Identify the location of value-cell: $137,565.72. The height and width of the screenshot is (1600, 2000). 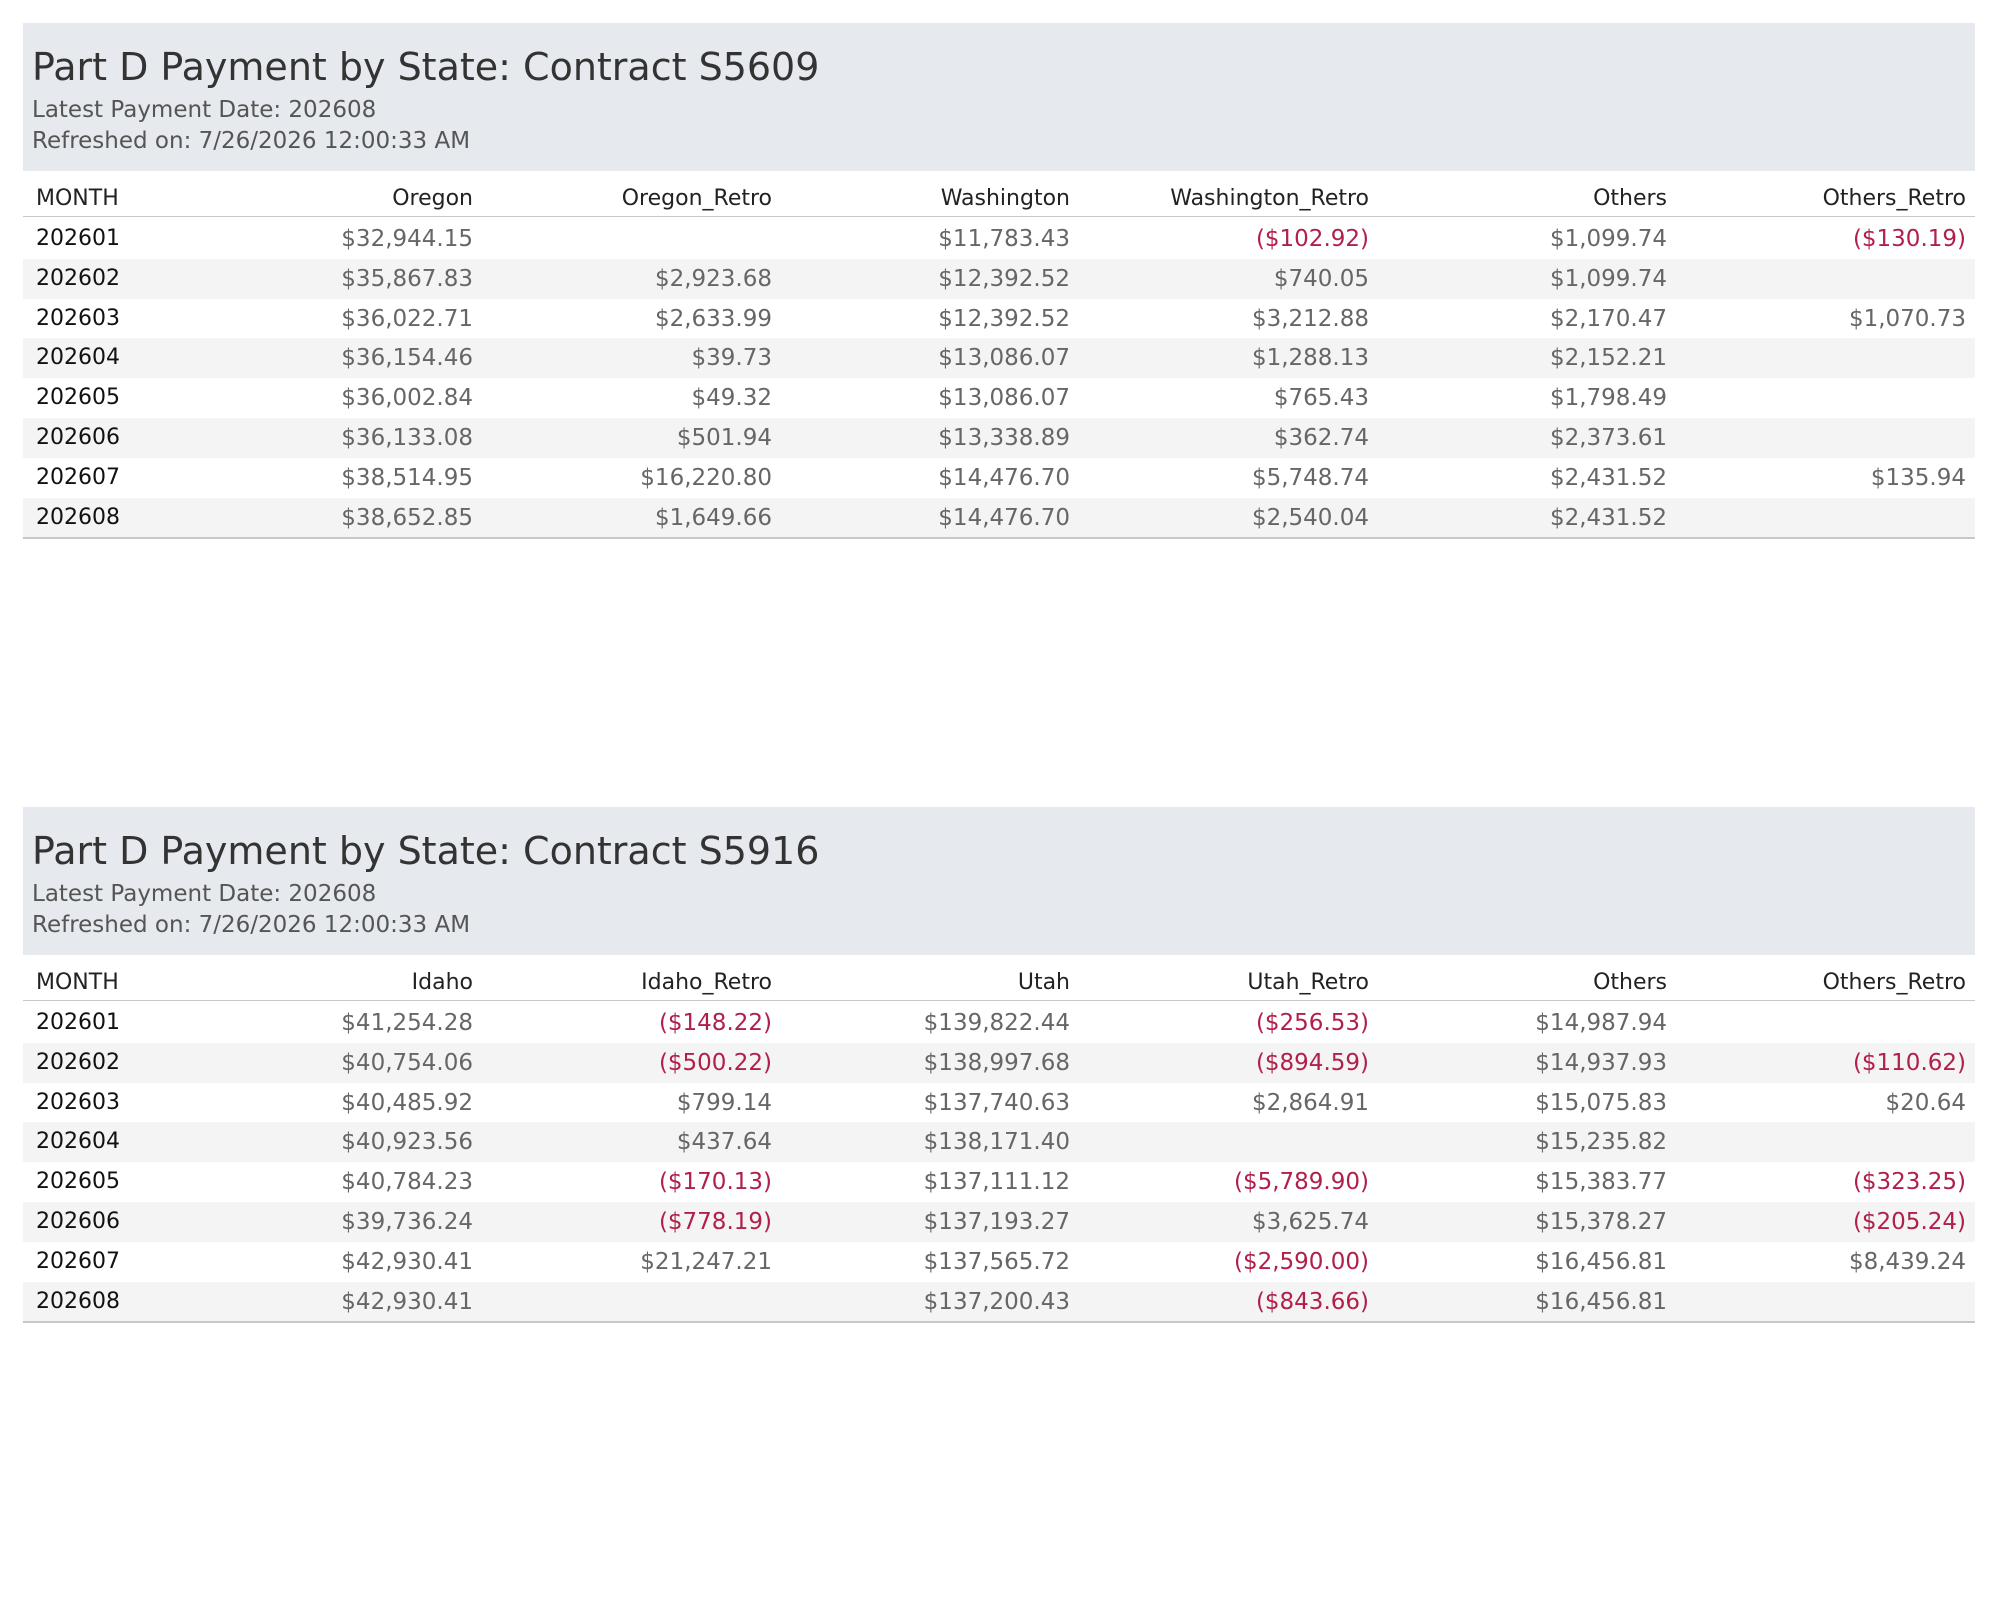
(996, 1261).